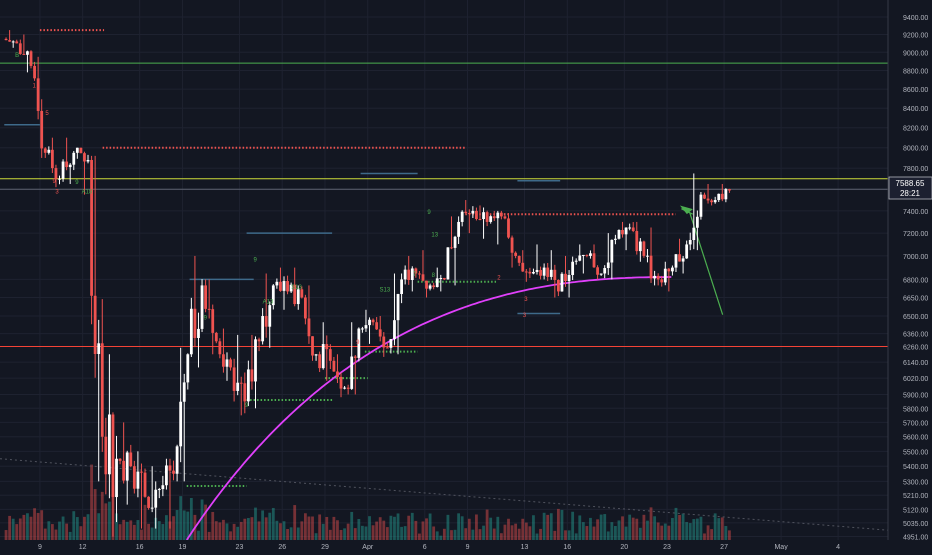 The image size is (932, 555). What do you see at coordinates (915, 510) in the screenshot?
I see `price-tick-label: 5120.00` at bounding box center [915, 510].